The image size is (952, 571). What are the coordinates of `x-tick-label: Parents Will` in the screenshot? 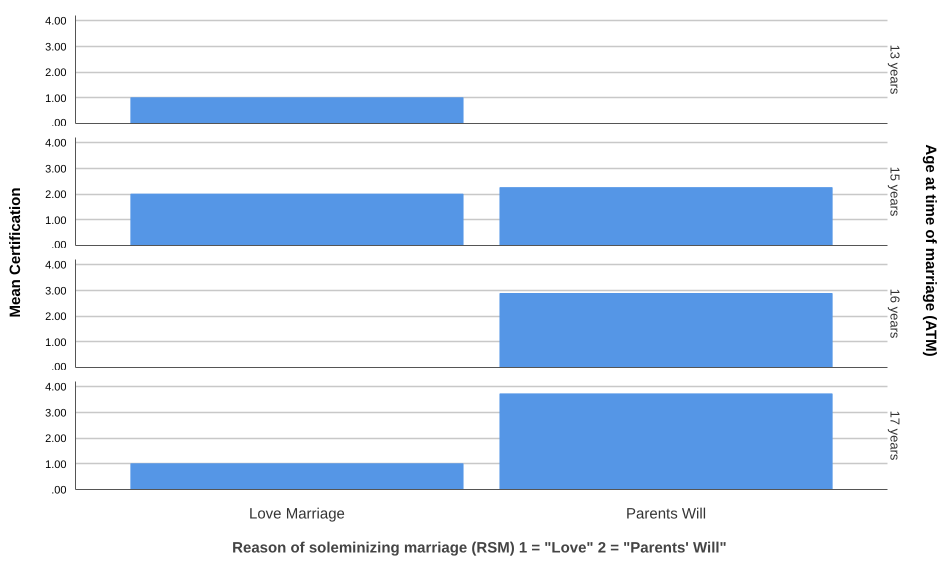 It's located at (666, 514).